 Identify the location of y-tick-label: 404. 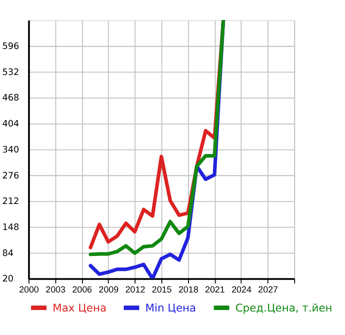
(11, 125).